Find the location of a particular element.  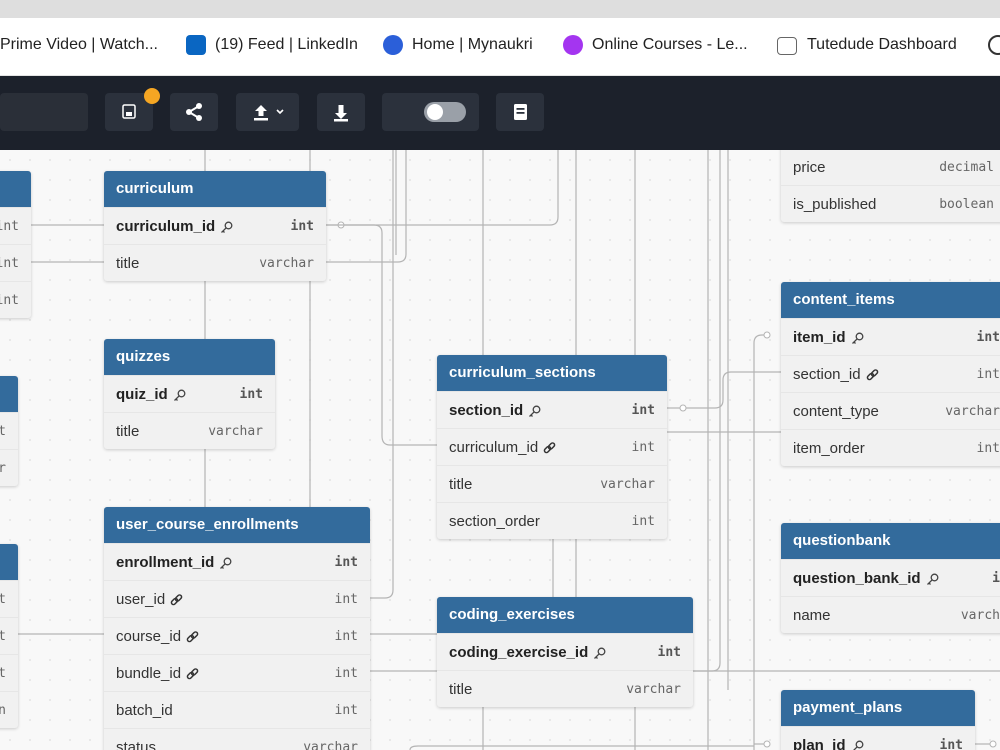

column-name: course_id is located at coordinates (157, 636).